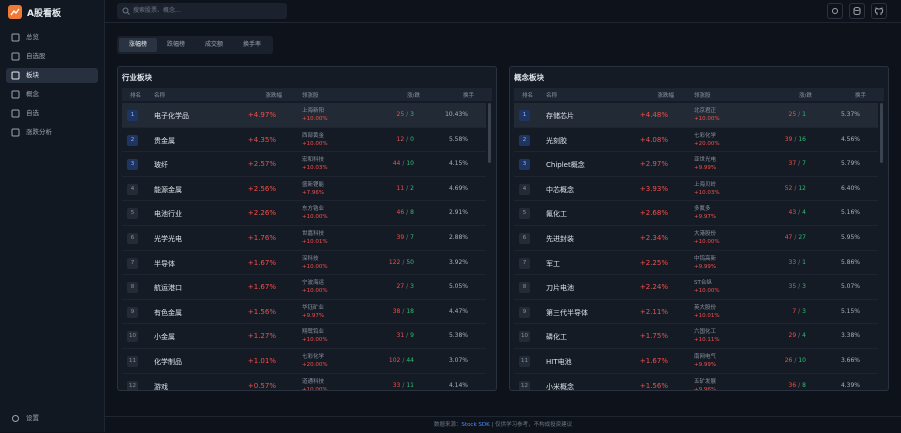 The image size is (901, 433). I want to click on down-count: 8, so click(801, 385).